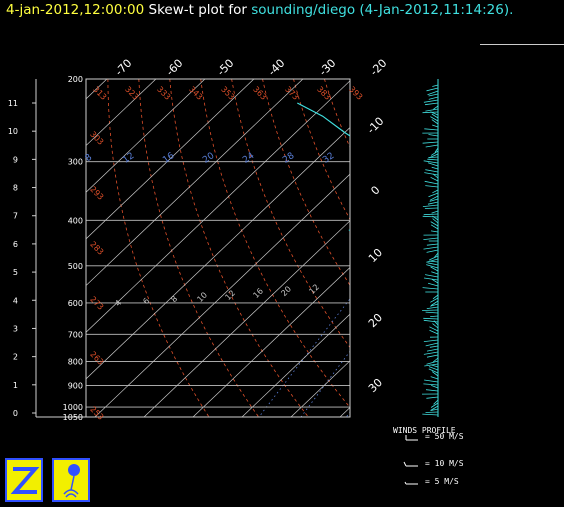 This screenshot has height=507, width=564. Describe the element at coordinates (375, 320) in the screenshot. I see `right-temp-label: 20` at that location.